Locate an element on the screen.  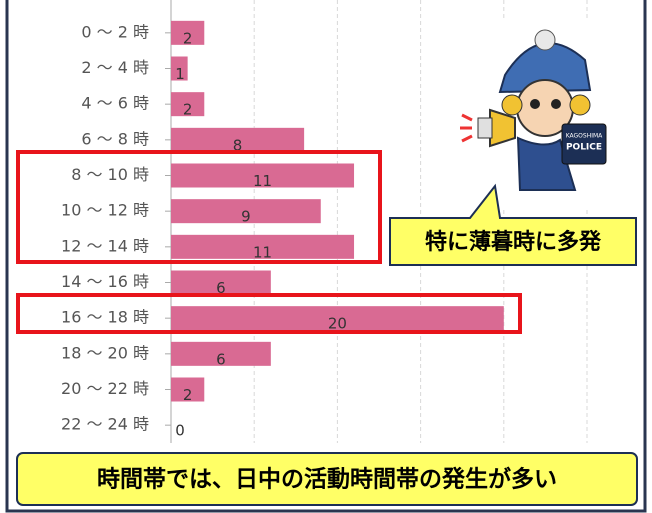
sign-text: POLICE is located at coordinates (584, 148).